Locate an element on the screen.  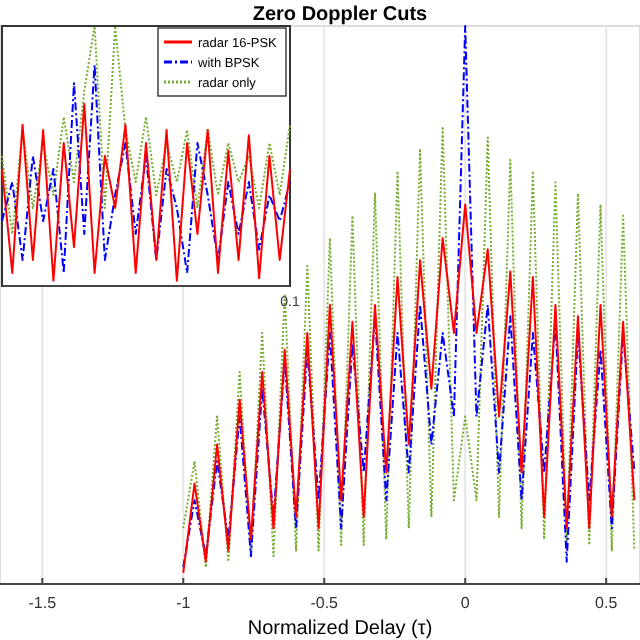
x-tick-label: 0 is located at coordinates (465, 603).